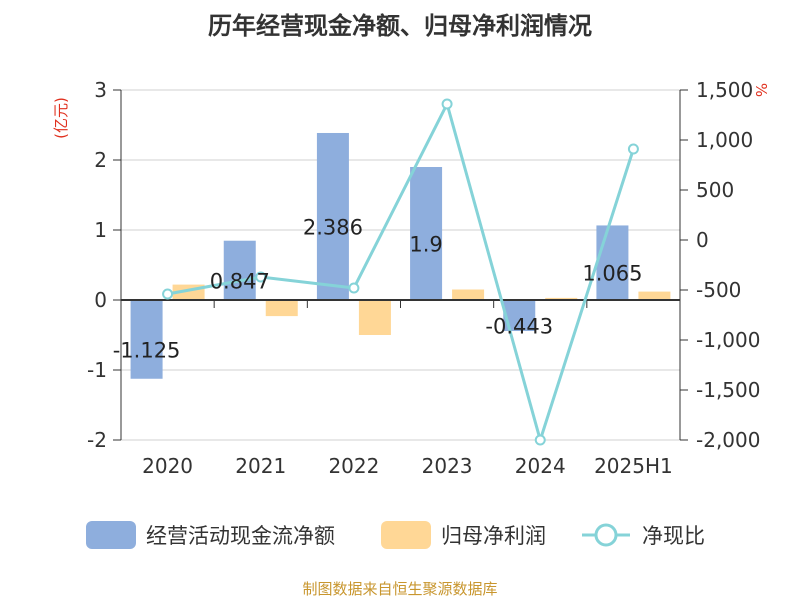 The image size is (800, 600). I want to click on x-axis-tick-label: 2022, so click(353, 466).